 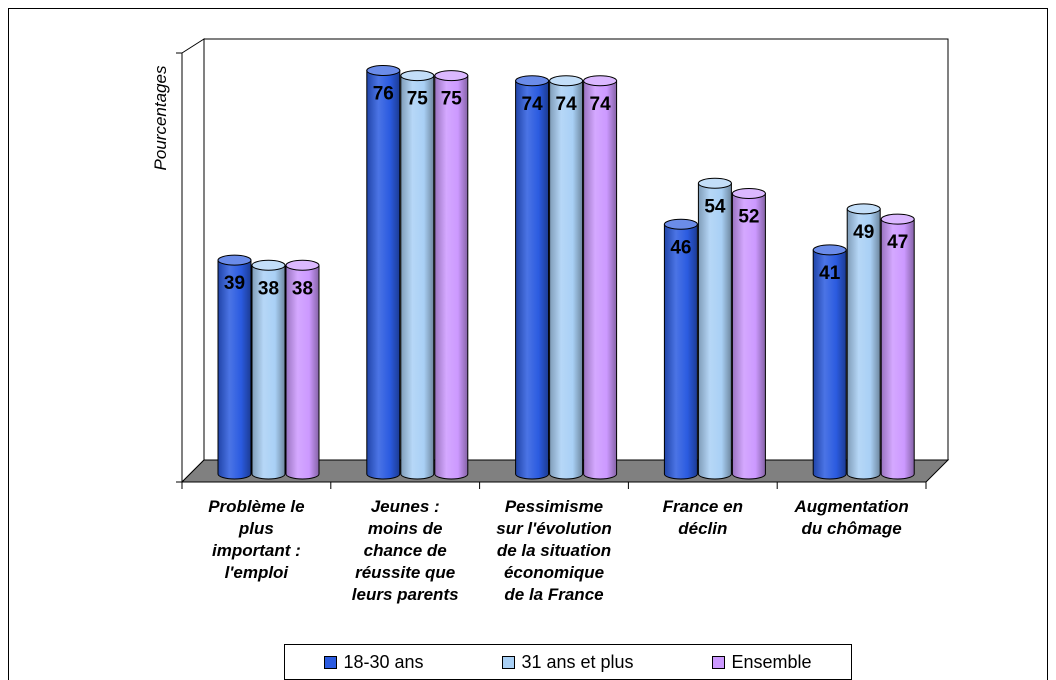 I want to click on legend-label: 31 ans et plus, so click(x=577, y=661).